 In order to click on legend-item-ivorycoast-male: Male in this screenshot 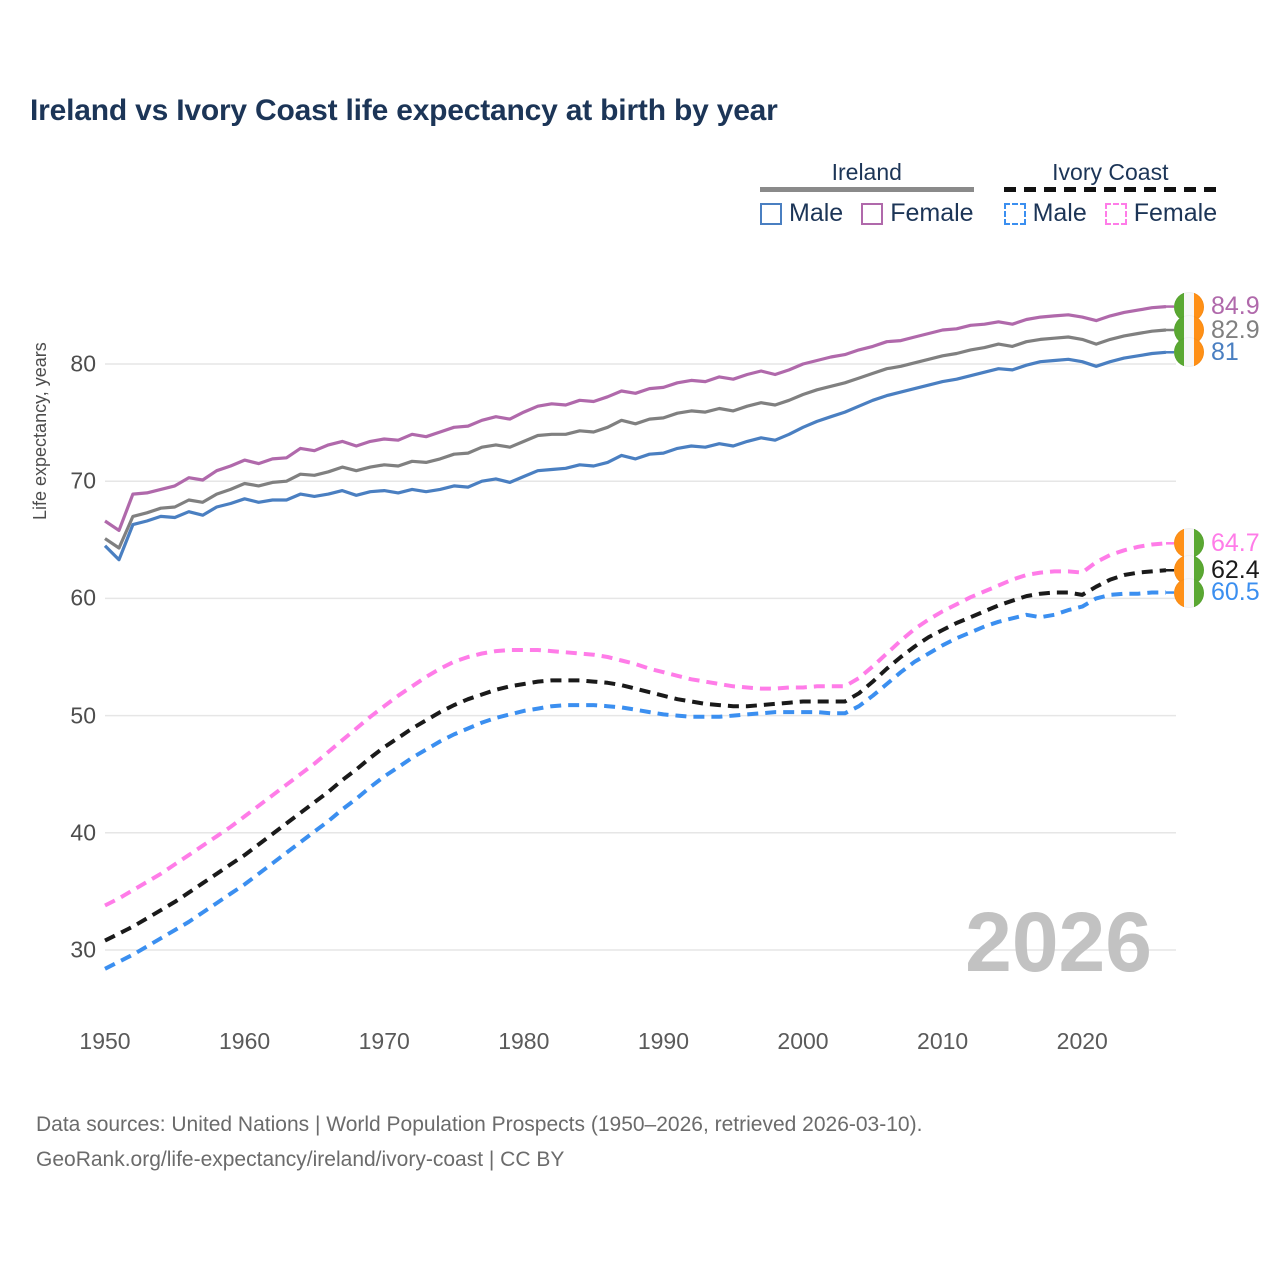, I will do `click(1045, 213)`.